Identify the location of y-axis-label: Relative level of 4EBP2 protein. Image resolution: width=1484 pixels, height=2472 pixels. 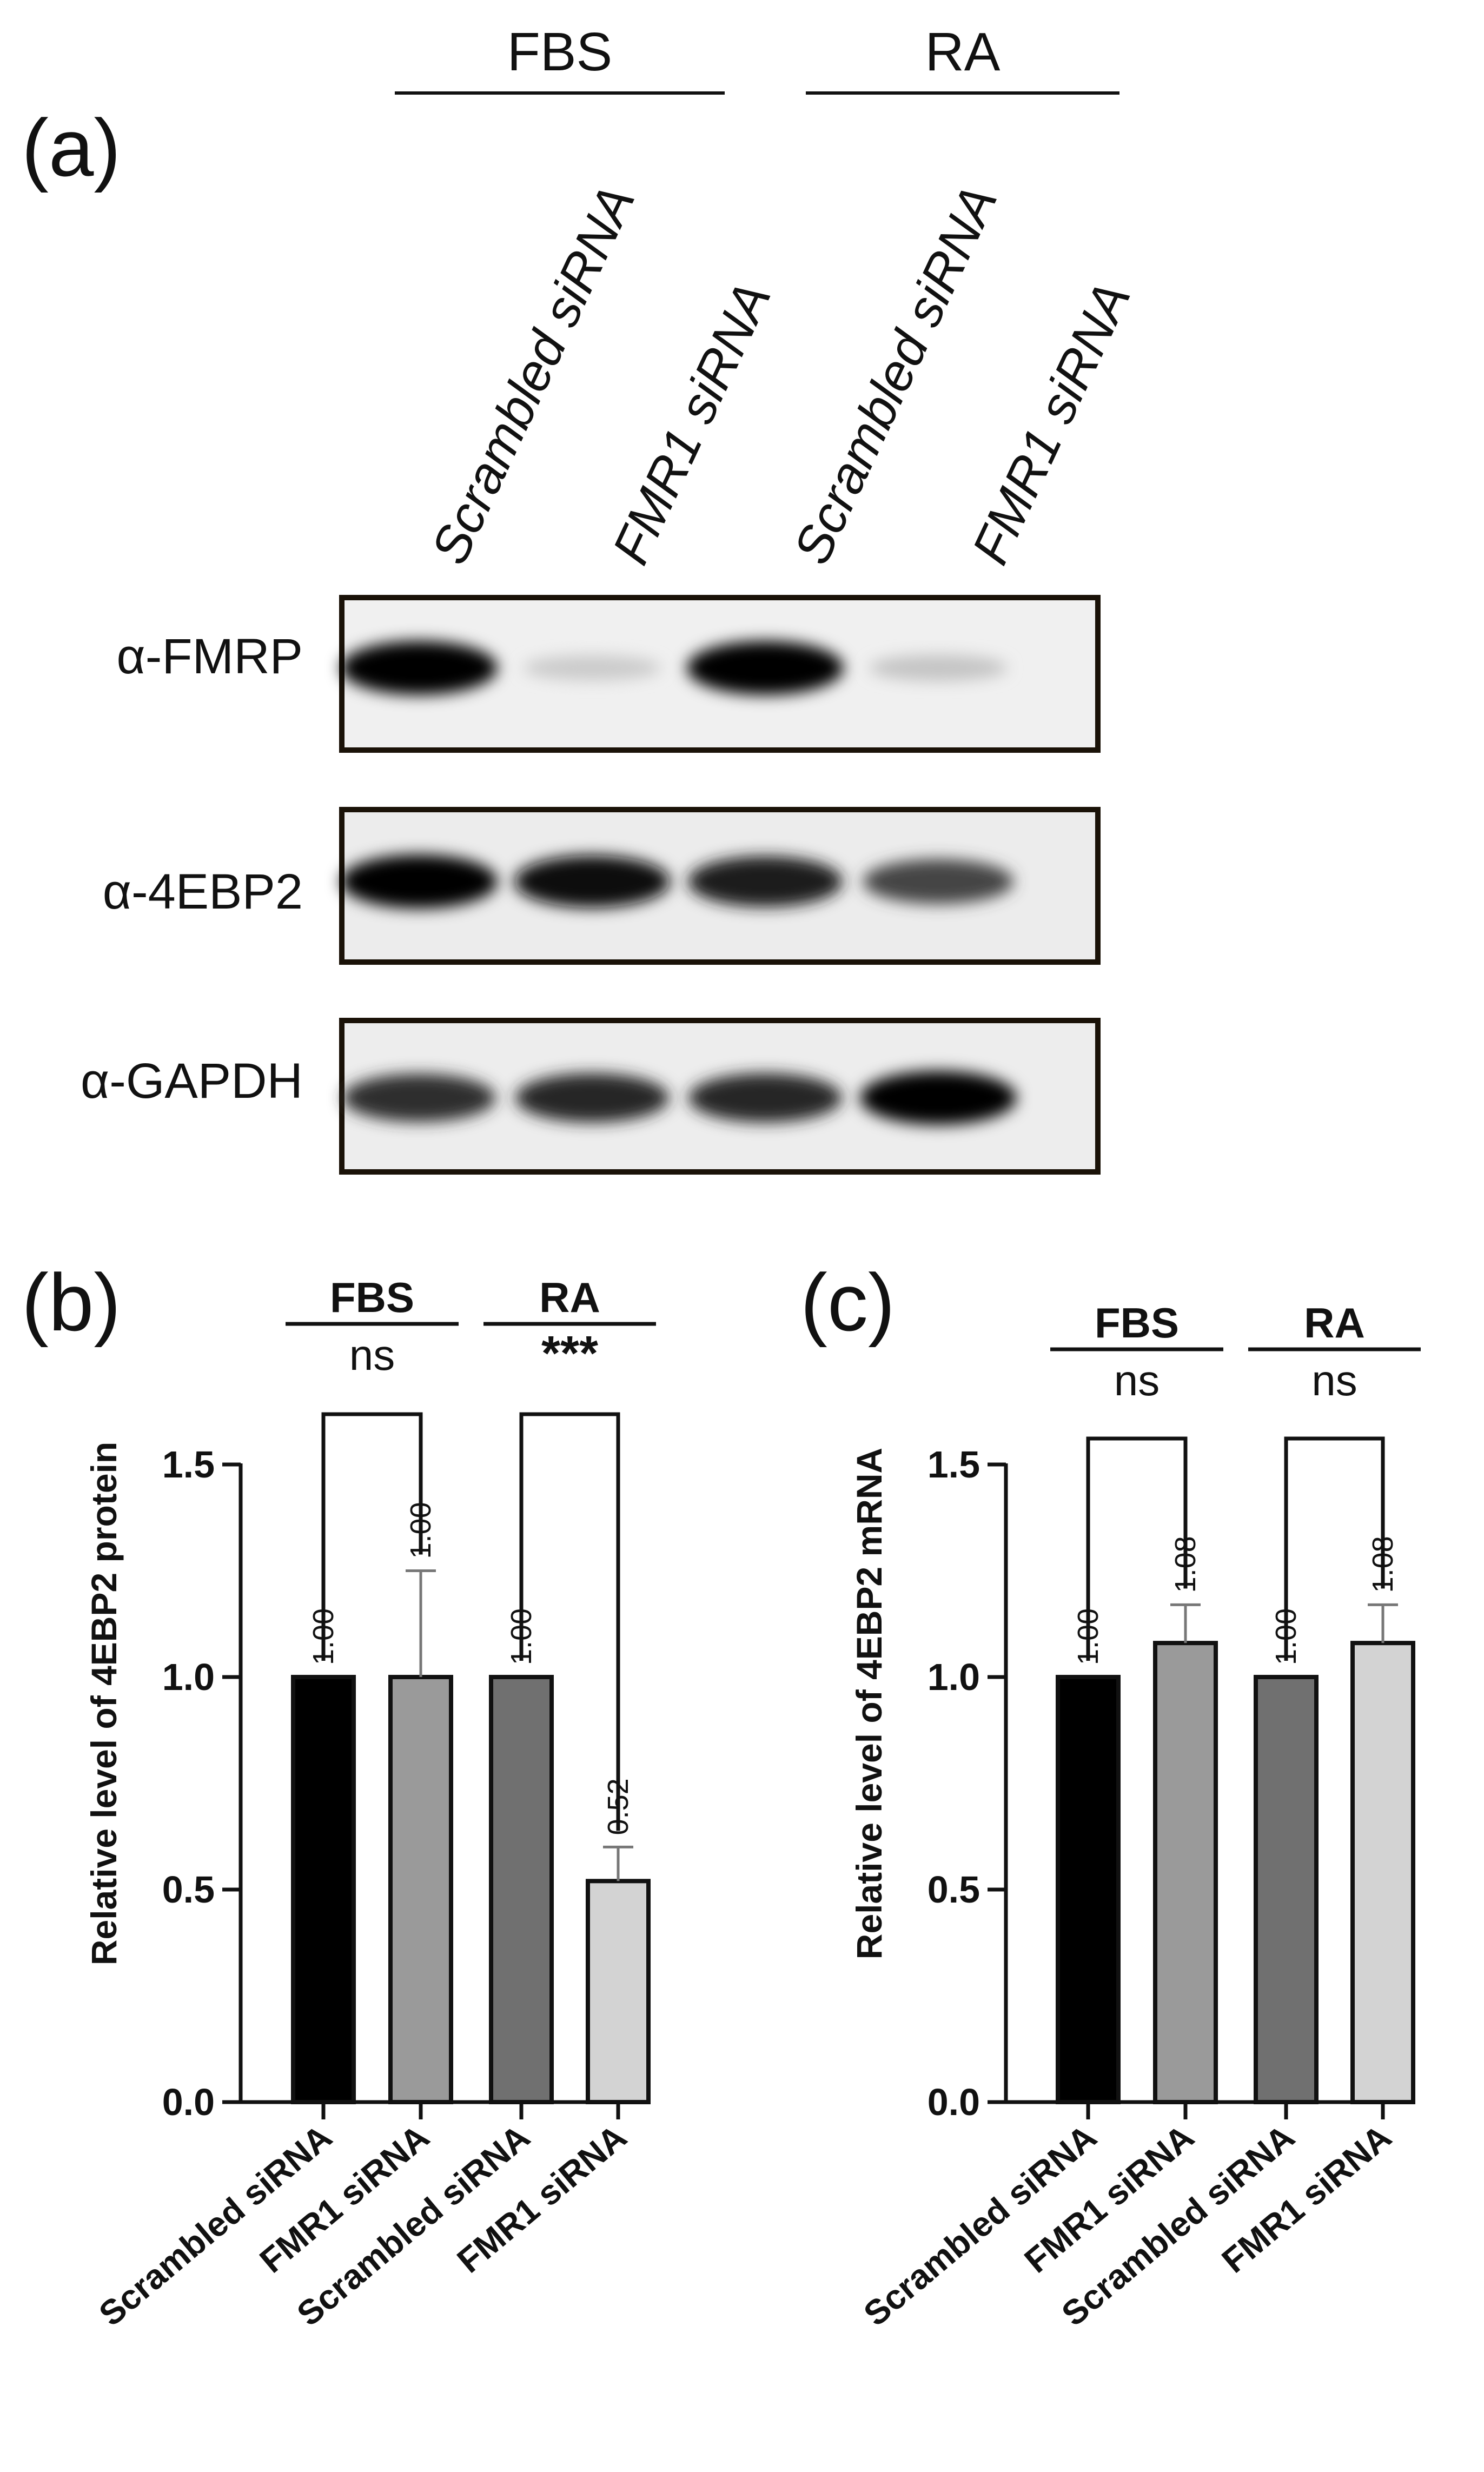
(104, 1704).